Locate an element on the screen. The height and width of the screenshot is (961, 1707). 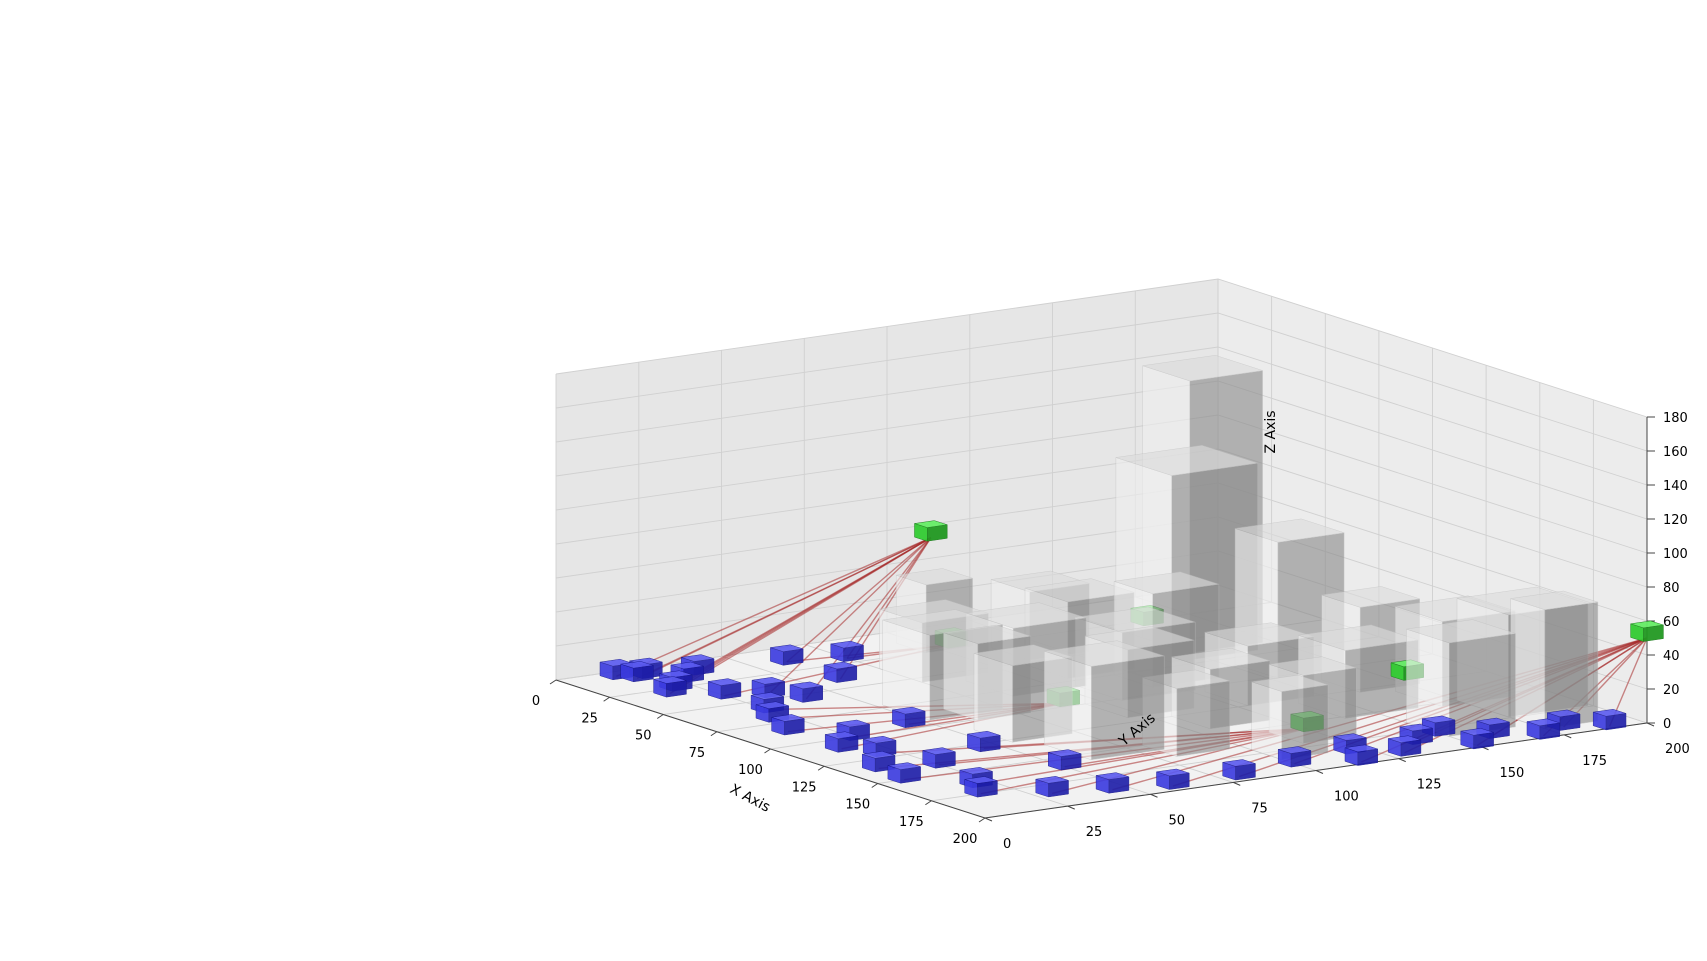
z-tick-label: 0 is located at coordinates (1667, 724).